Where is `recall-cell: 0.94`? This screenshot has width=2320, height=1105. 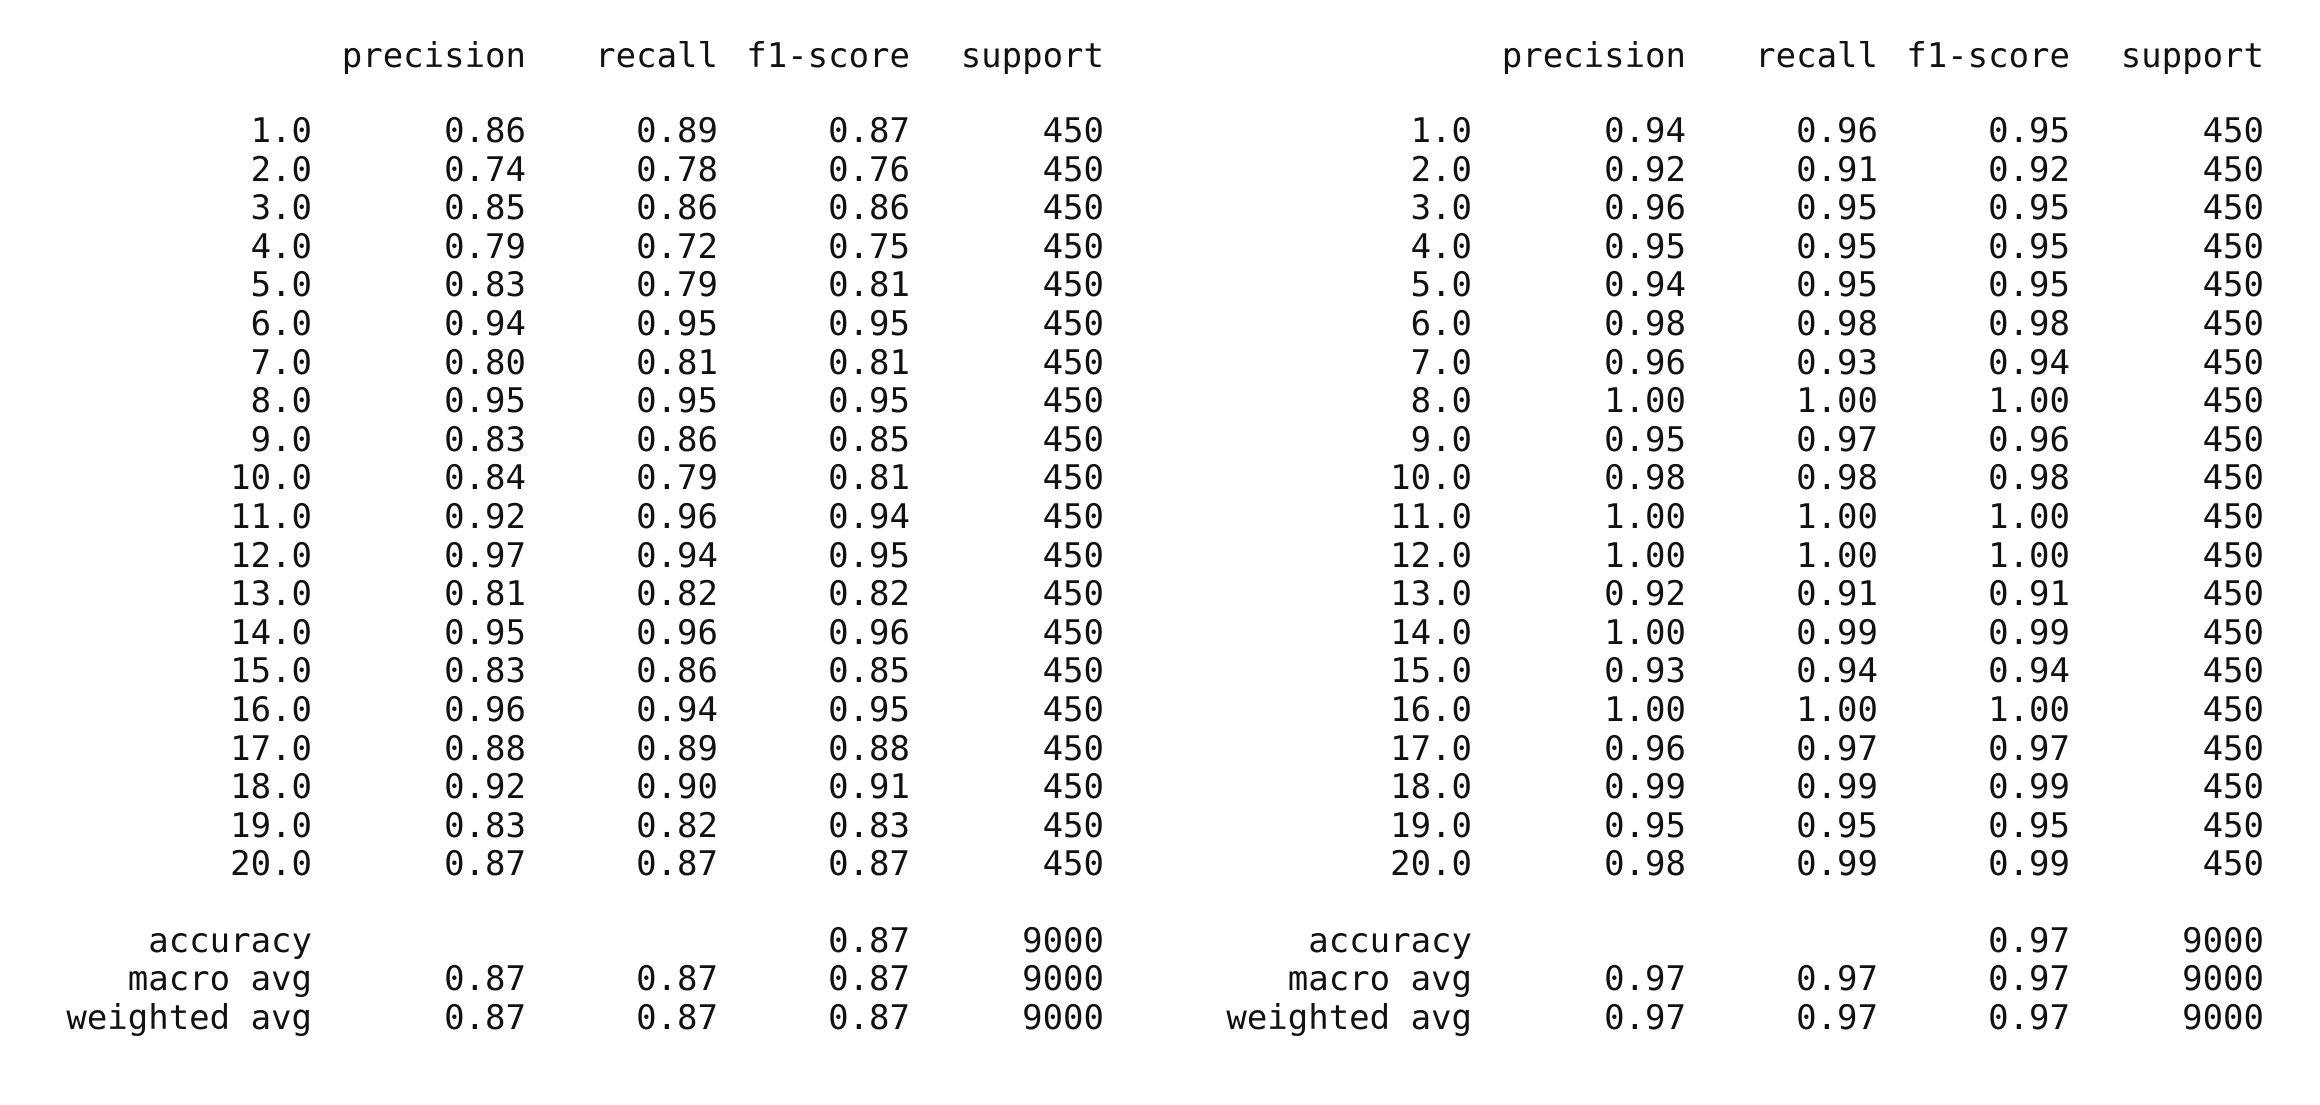
recall-cell: 0.94 is located at coordinates (677, 709).